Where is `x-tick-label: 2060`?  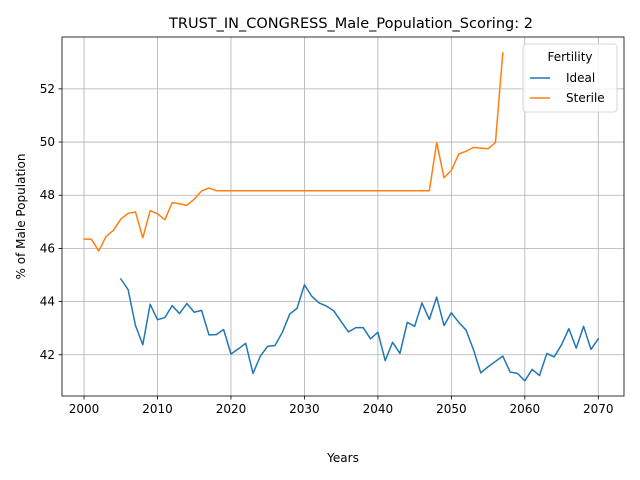 x-tick-label: 2060 is located at coordinates (525, 409).